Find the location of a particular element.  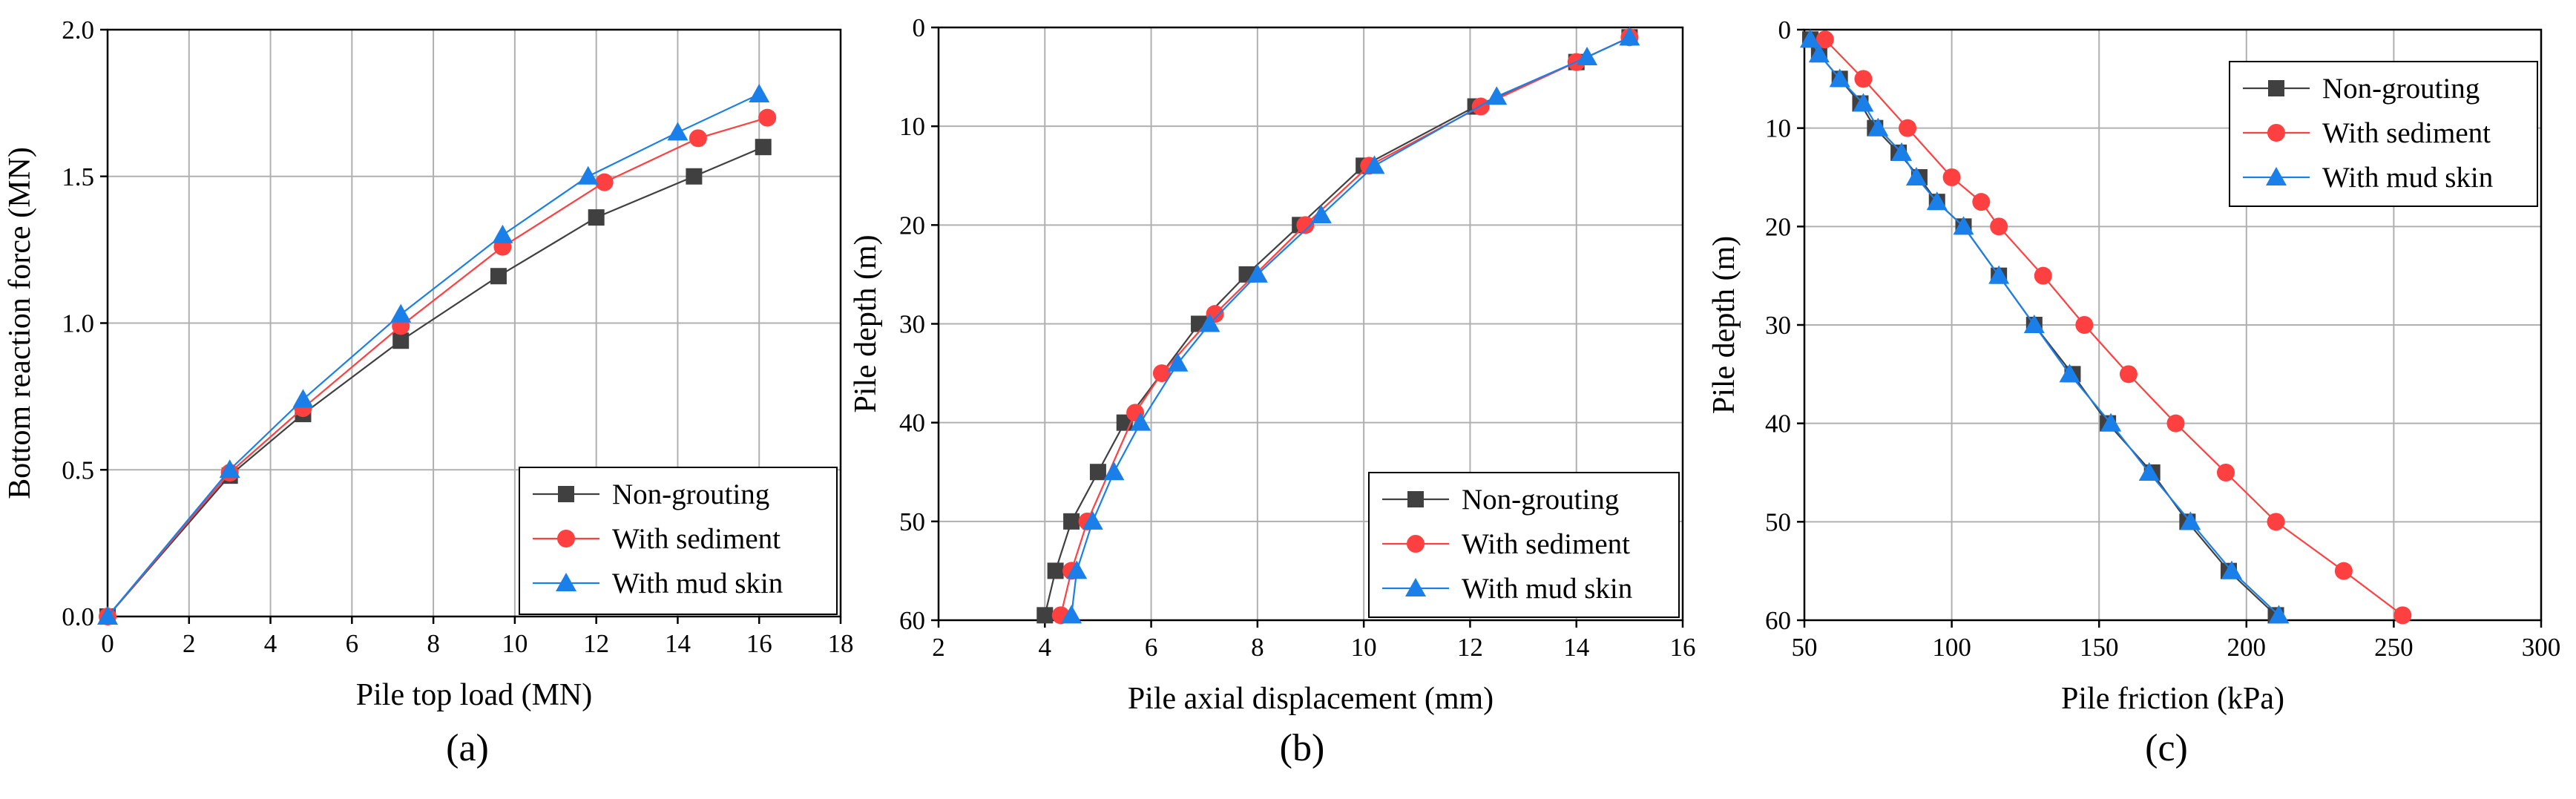

y-tick-label: 2.0 is located at coordinates (78, 31).